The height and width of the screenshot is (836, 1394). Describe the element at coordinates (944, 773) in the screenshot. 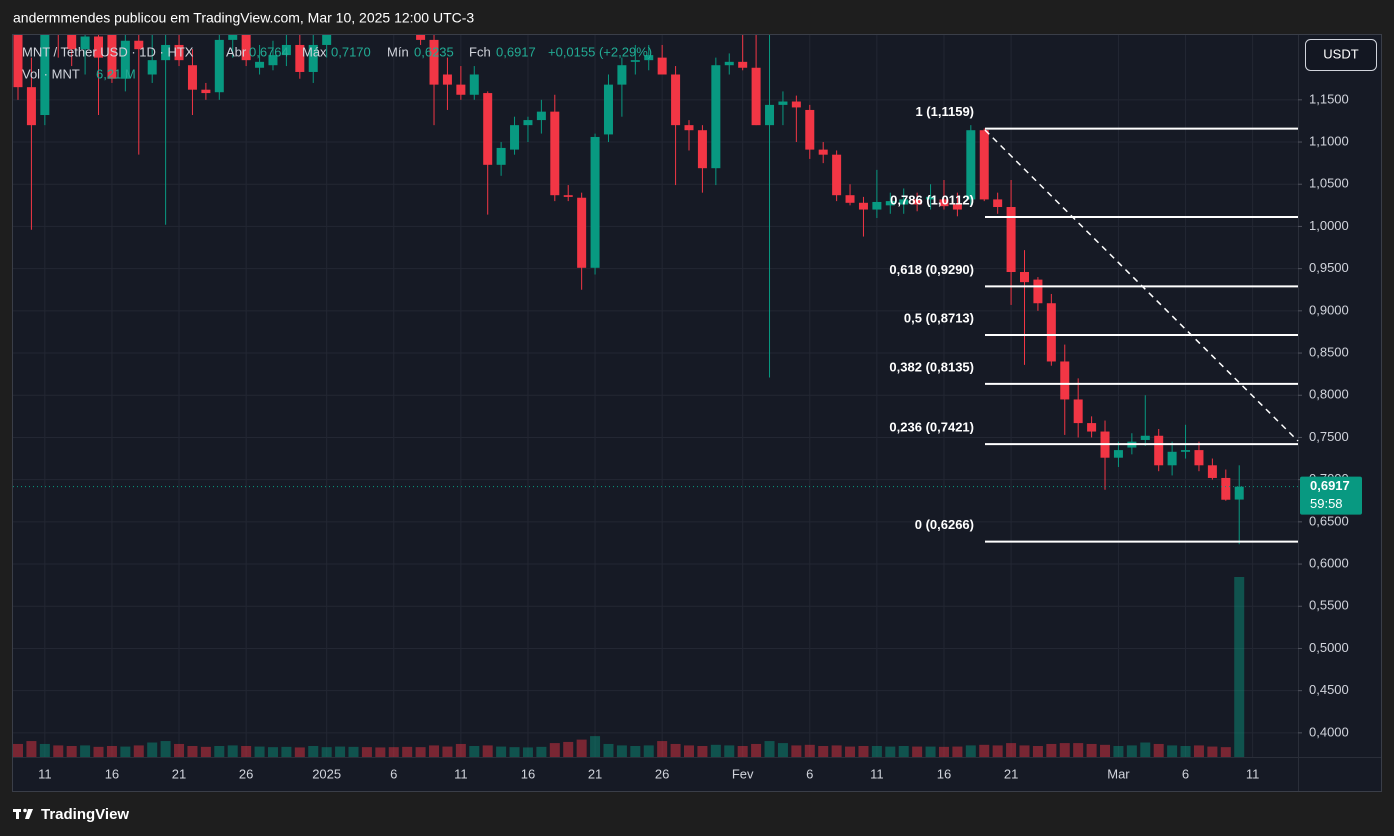

I see `x-tick-label: 16` at that location.